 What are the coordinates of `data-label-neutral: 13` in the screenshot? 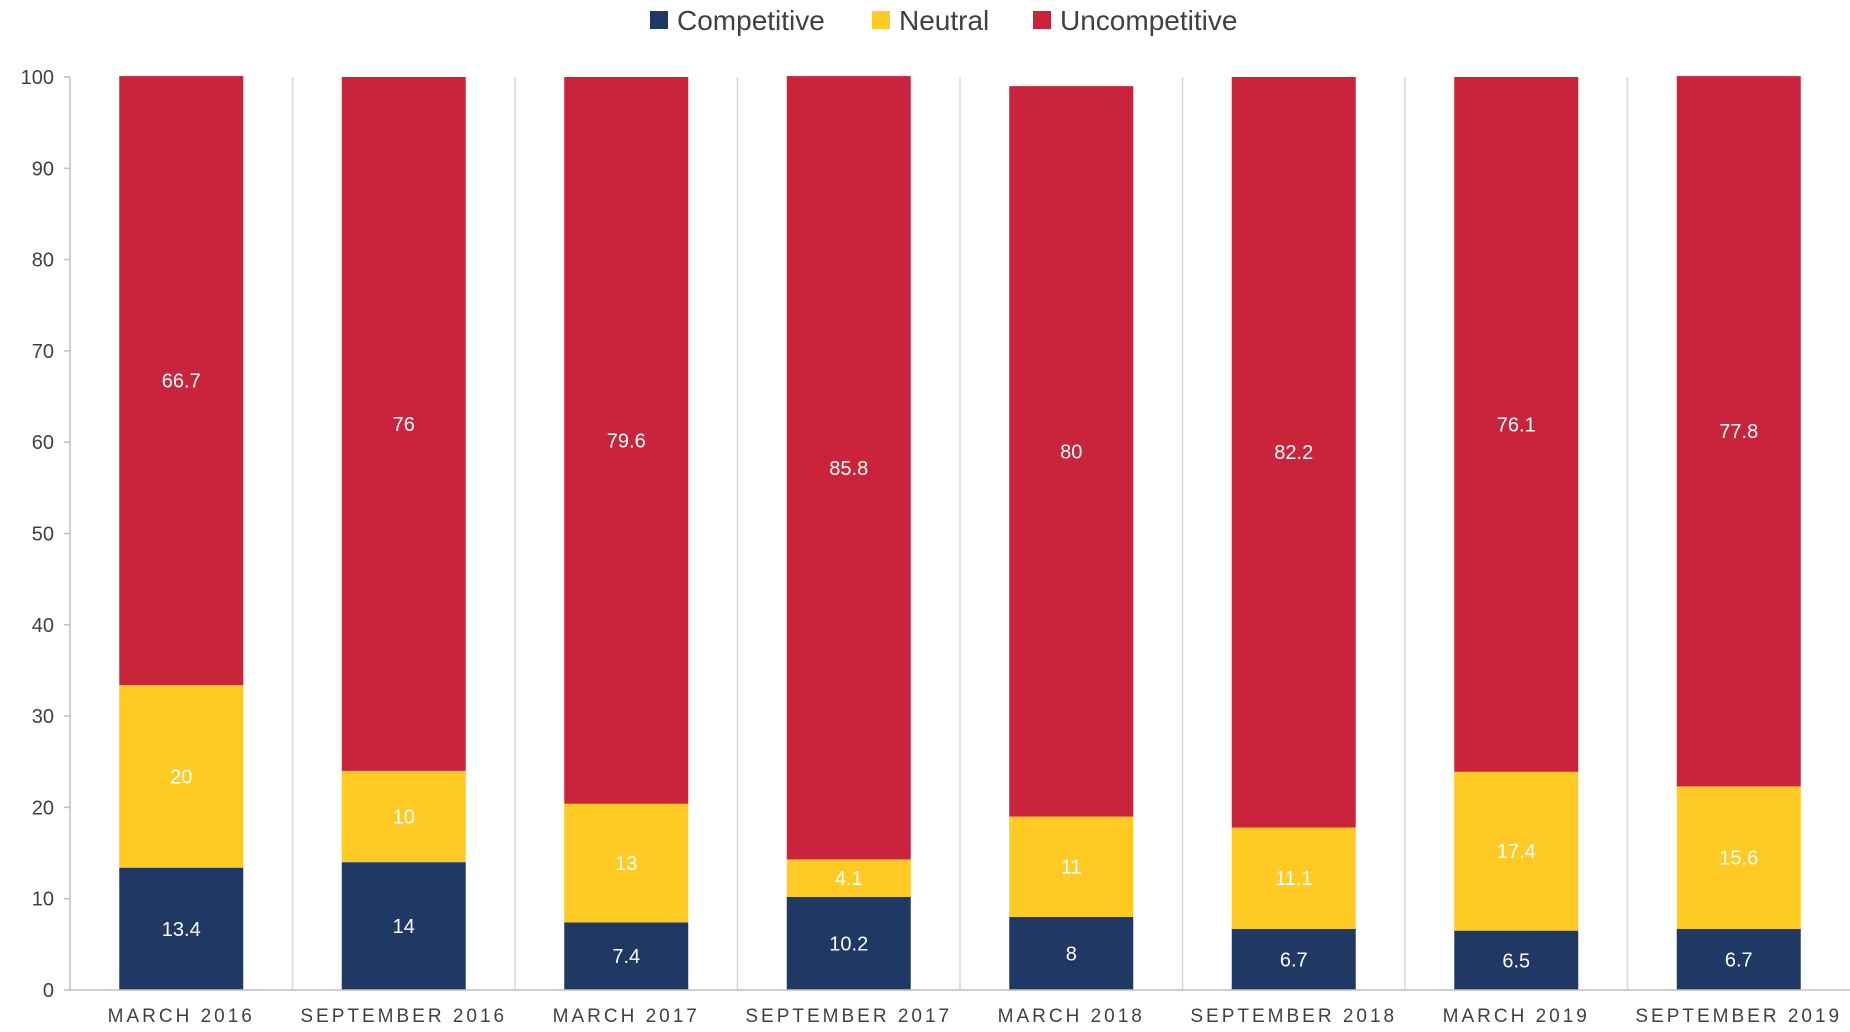 It's located at (626, 864).